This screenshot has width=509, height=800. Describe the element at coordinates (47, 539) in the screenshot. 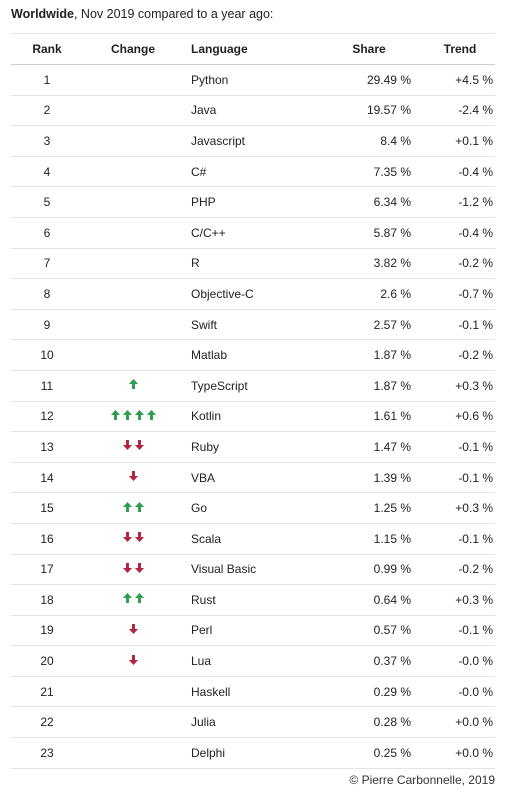

I see `rank-cell: 16` at that location.